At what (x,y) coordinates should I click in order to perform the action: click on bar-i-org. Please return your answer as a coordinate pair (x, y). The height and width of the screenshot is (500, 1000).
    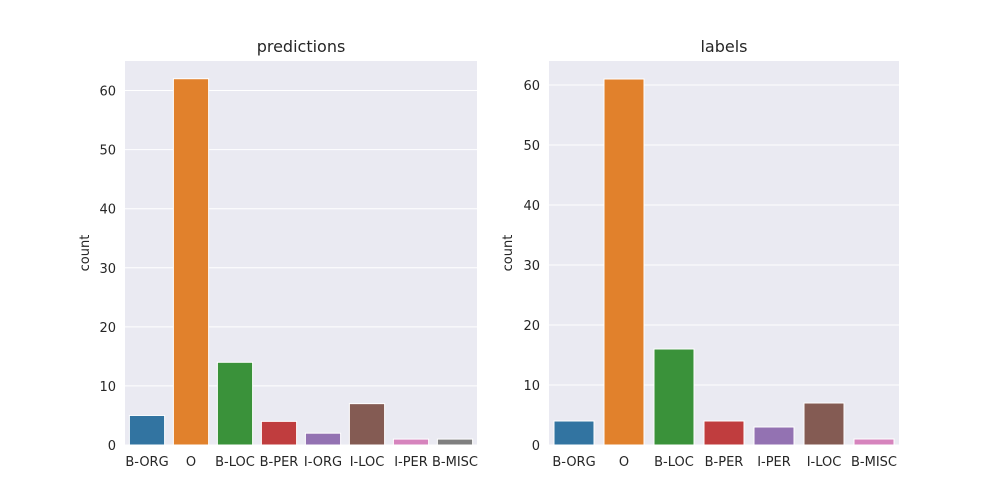
    Looking at the image, I should click on (323, 439).